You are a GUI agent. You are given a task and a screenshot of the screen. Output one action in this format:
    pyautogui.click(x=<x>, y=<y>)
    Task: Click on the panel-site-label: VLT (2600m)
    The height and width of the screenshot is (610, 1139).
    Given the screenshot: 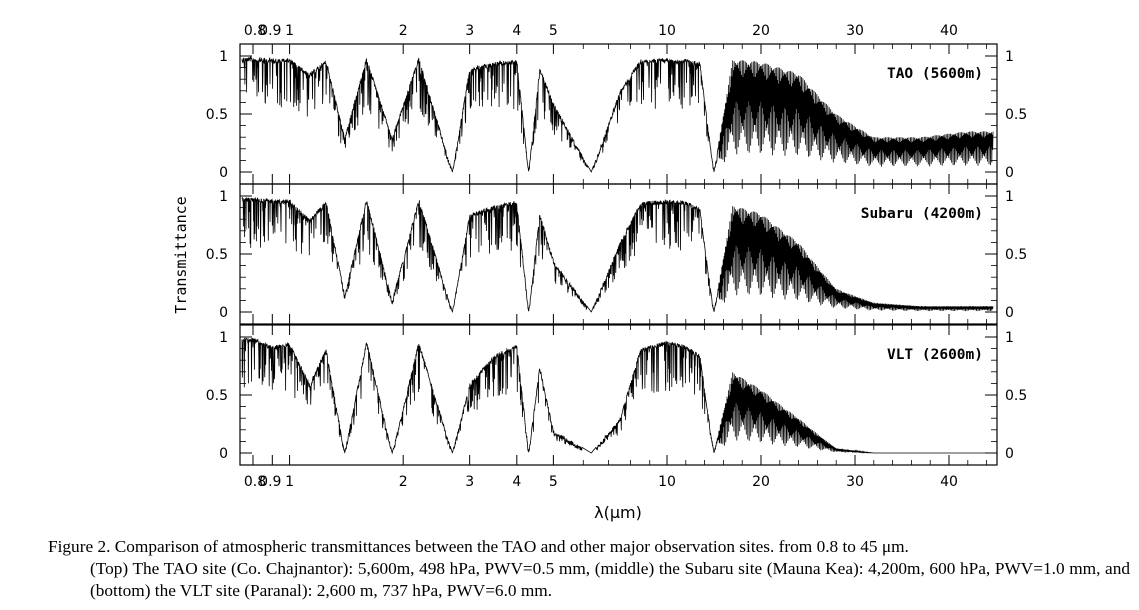 What is the action you would take?
    pyautogui.click(x=935, y=355)
    